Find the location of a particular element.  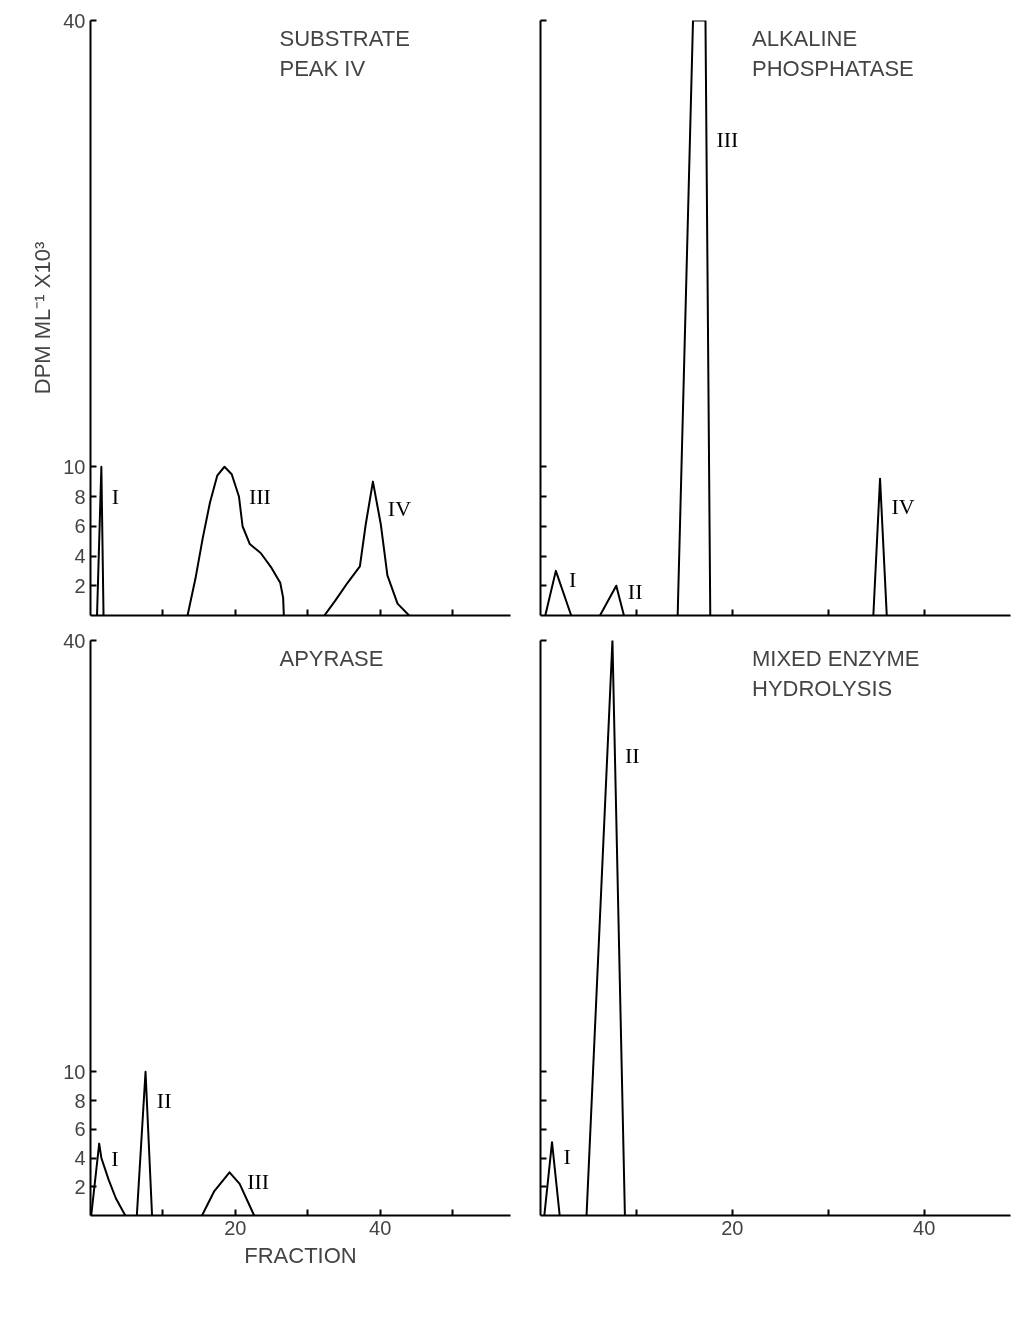

text: ALKALINE PHOSPHATASE is located at coordinates (833, 54).